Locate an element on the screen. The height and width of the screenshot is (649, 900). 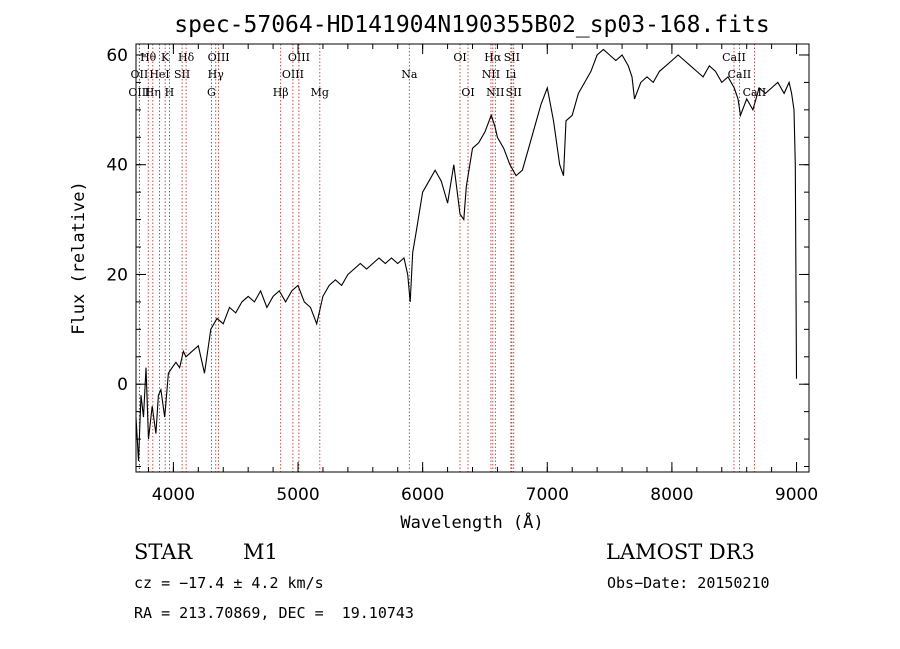
x-tick-label: 8000 is located at coordinates (671, 495).